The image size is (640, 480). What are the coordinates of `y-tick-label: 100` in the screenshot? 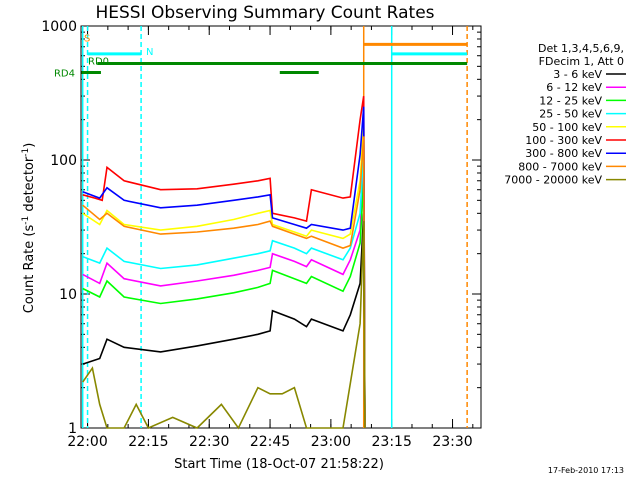 It's located at (63, 161).